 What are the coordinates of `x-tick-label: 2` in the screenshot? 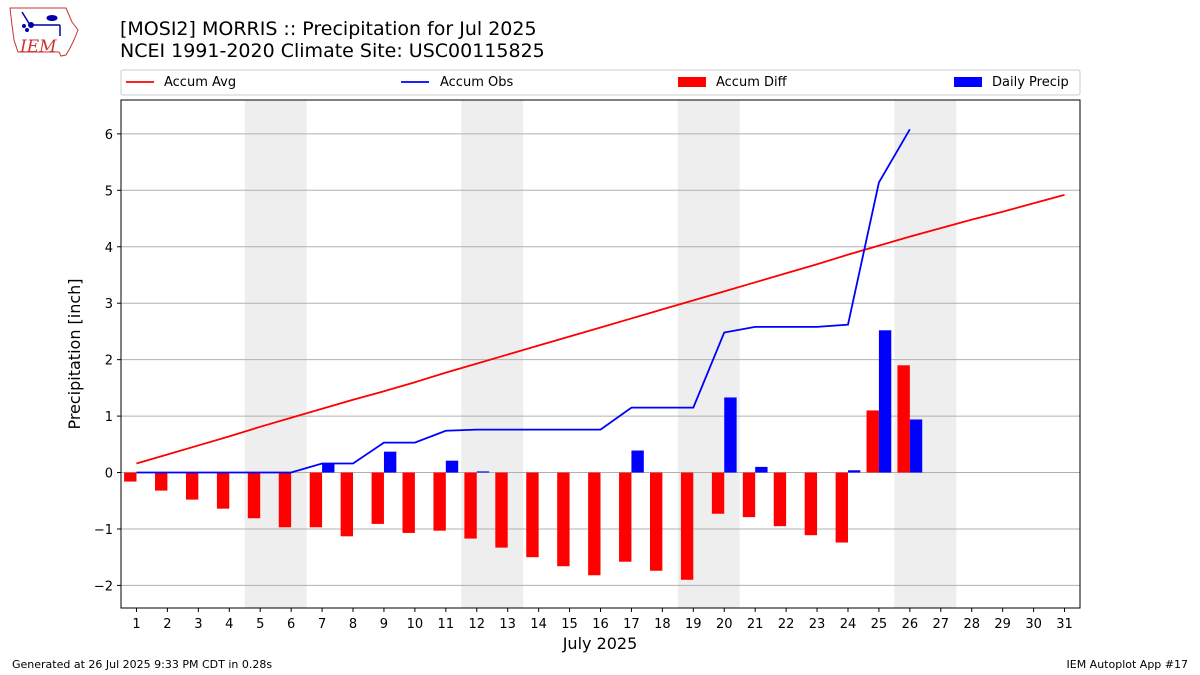 It's located at (167, 624).